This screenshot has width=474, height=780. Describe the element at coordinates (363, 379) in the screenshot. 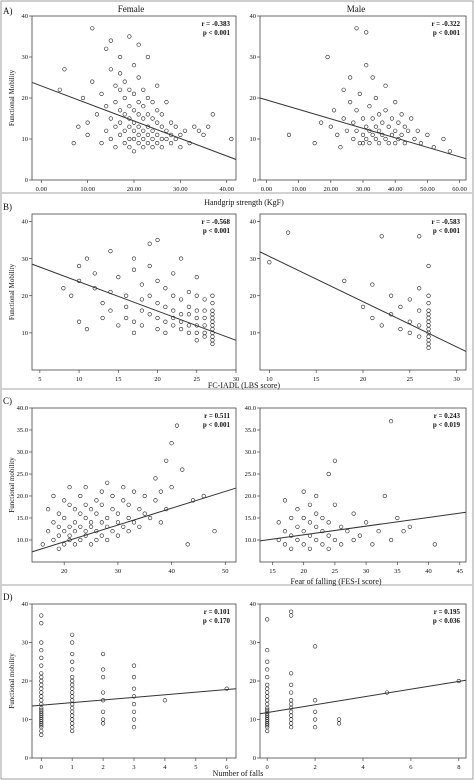

I see `x-tick-label: 20` at that location.